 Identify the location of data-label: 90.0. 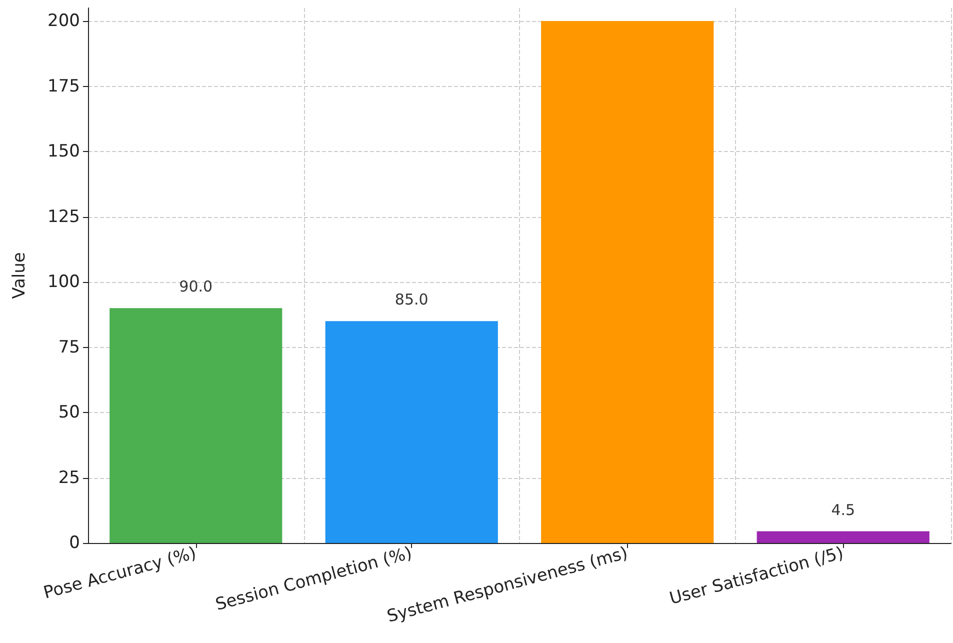
(196, 287).